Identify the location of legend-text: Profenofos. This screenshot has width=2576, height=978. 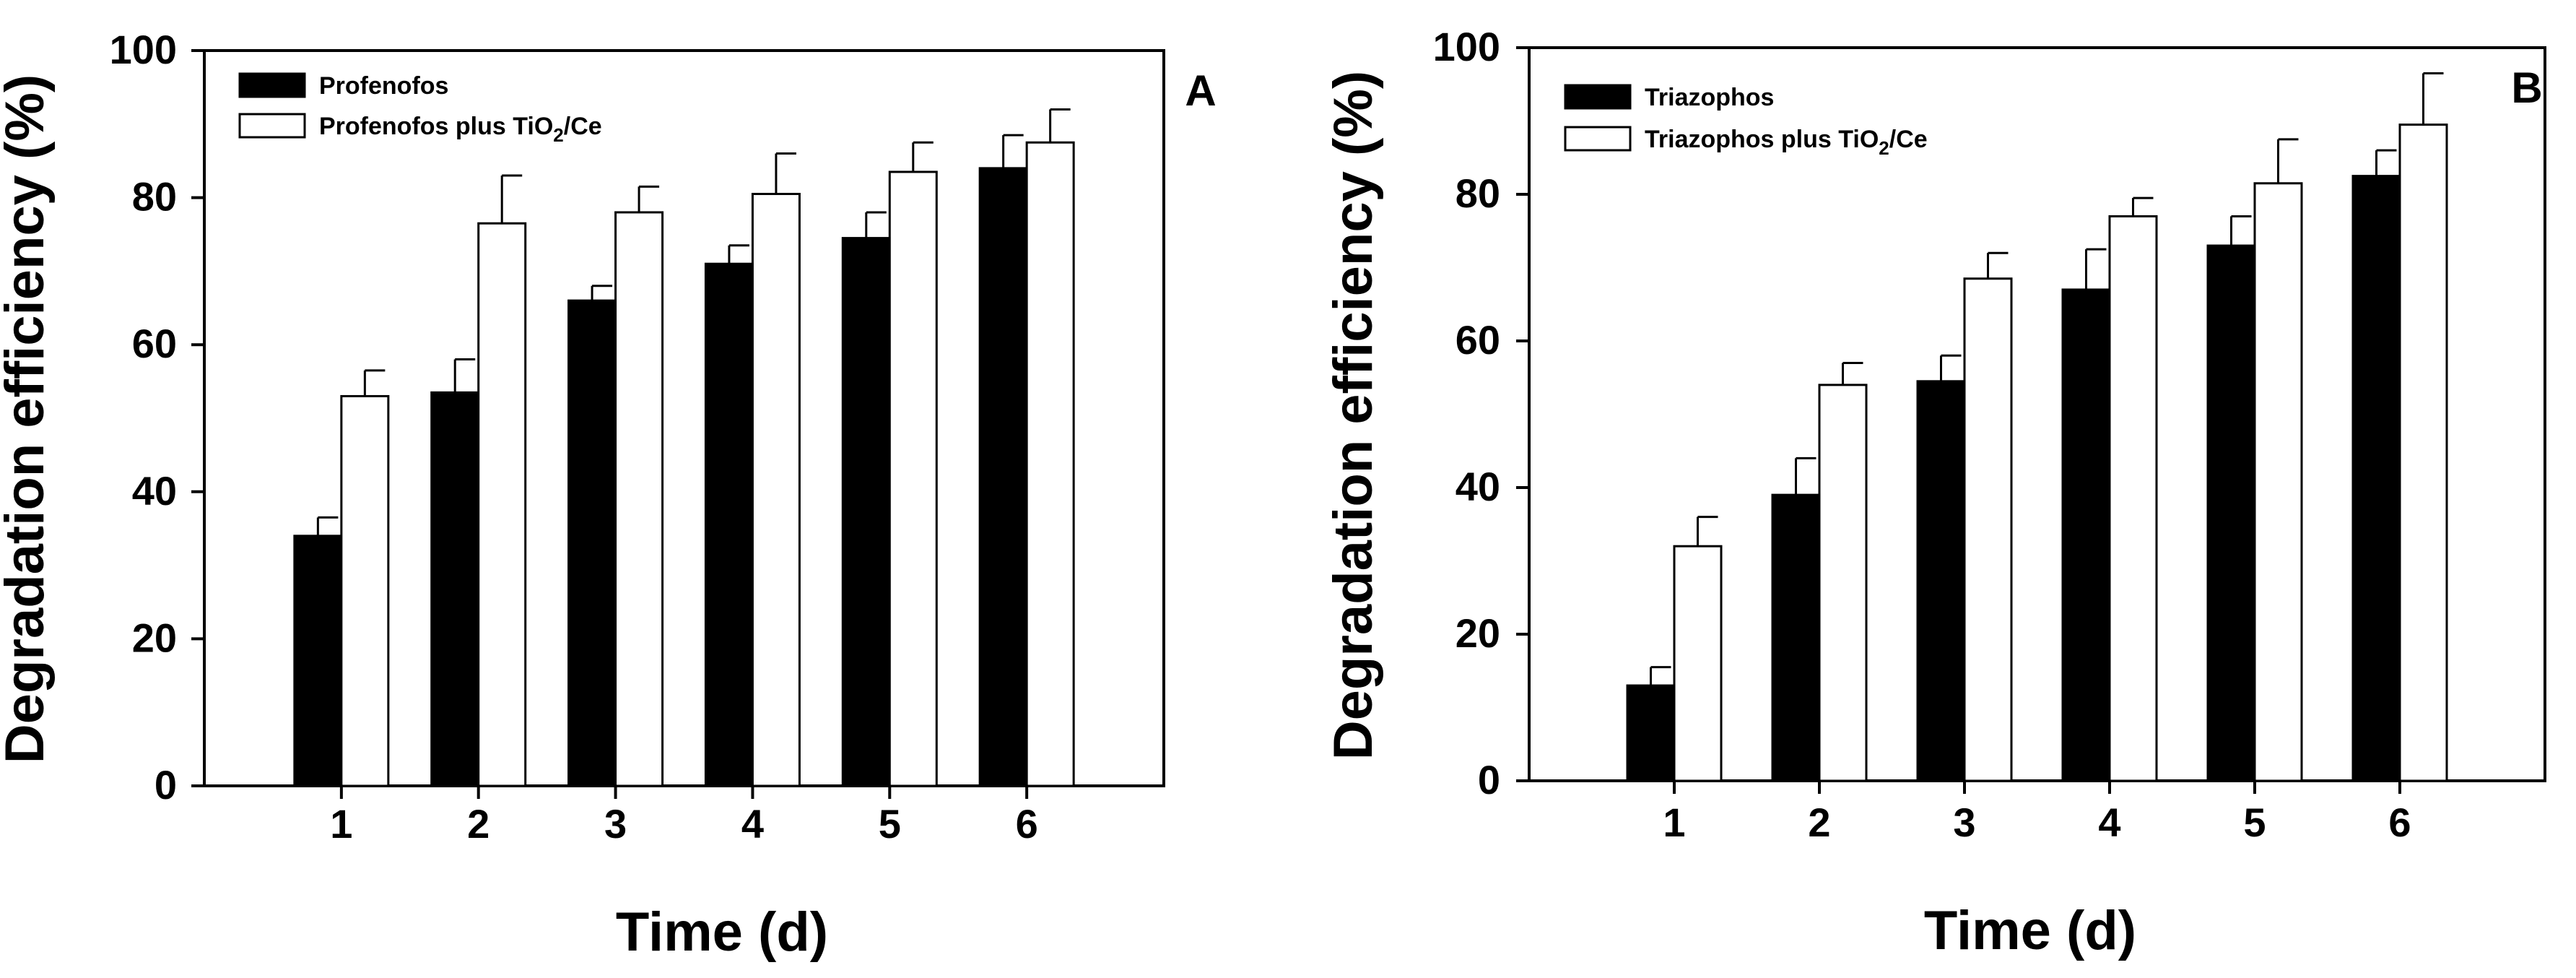
(383, 86).